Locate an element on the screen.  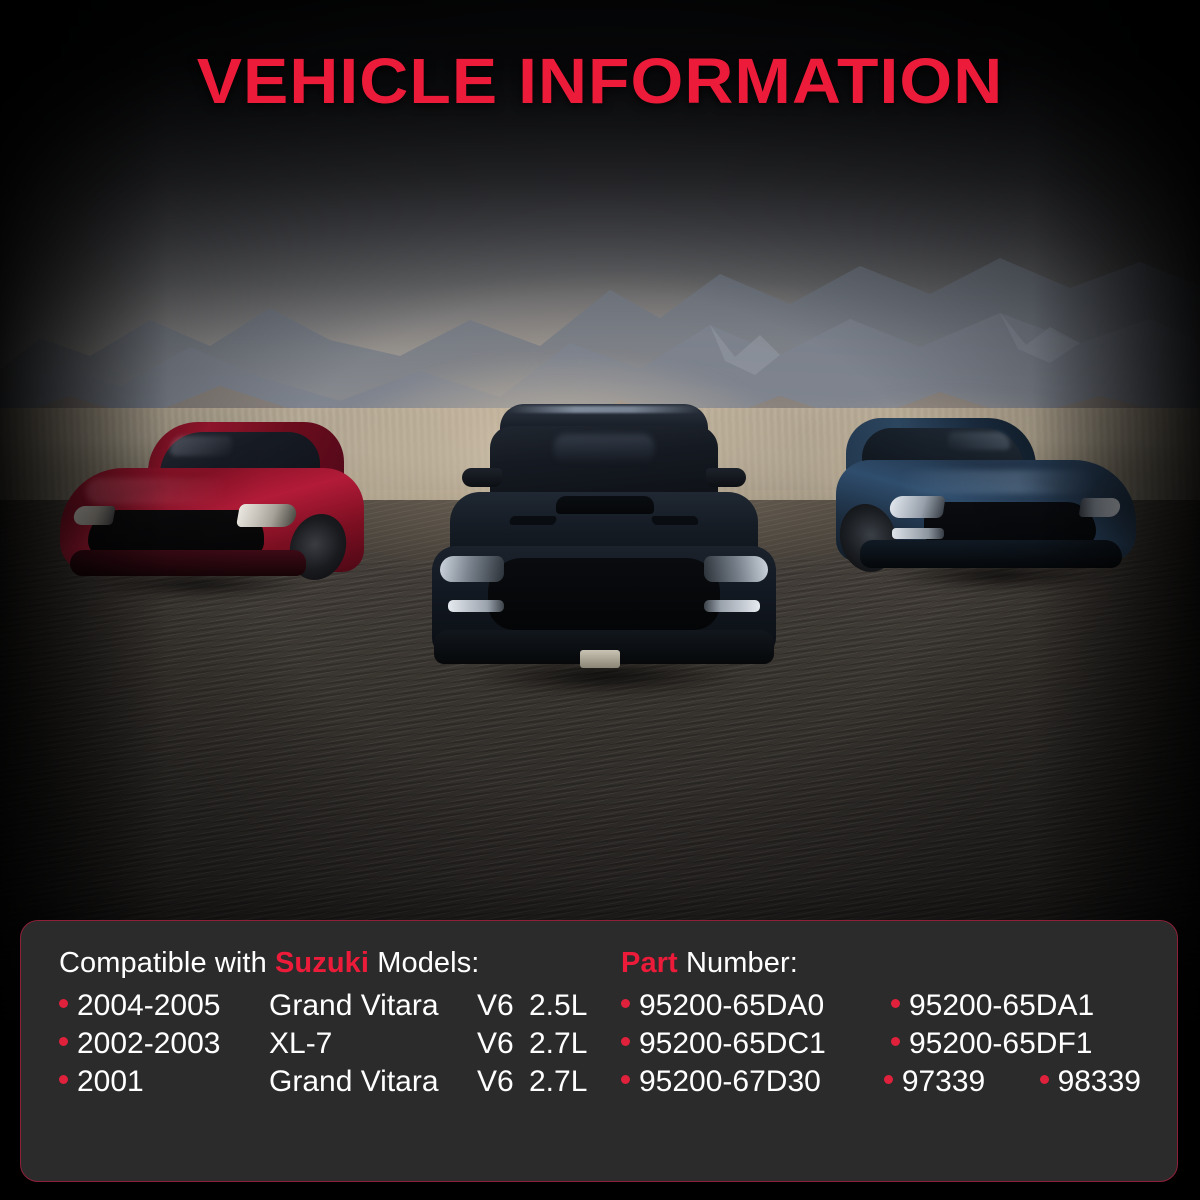
car-center-glass-reflection is located at coordinates (604, 449).